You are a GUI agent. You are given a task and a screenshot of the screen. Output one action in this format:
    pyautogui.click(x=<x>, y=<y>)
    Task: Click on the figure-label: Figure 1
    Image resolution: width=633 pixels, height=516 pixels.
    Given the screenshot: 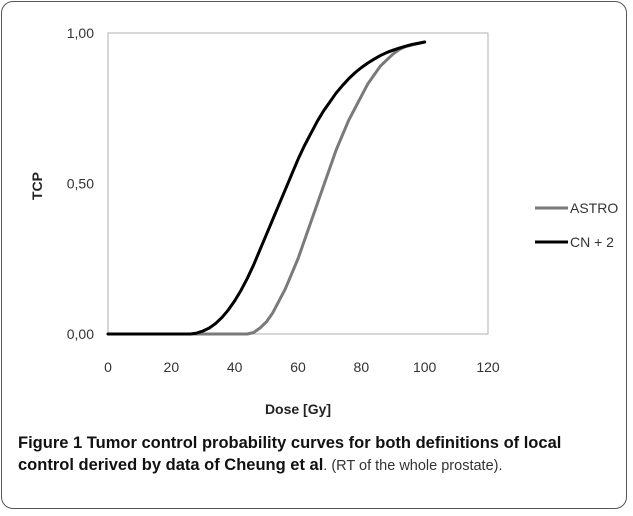 What is the action you would take?
    pyautogui.click(x=50, y=443)
    